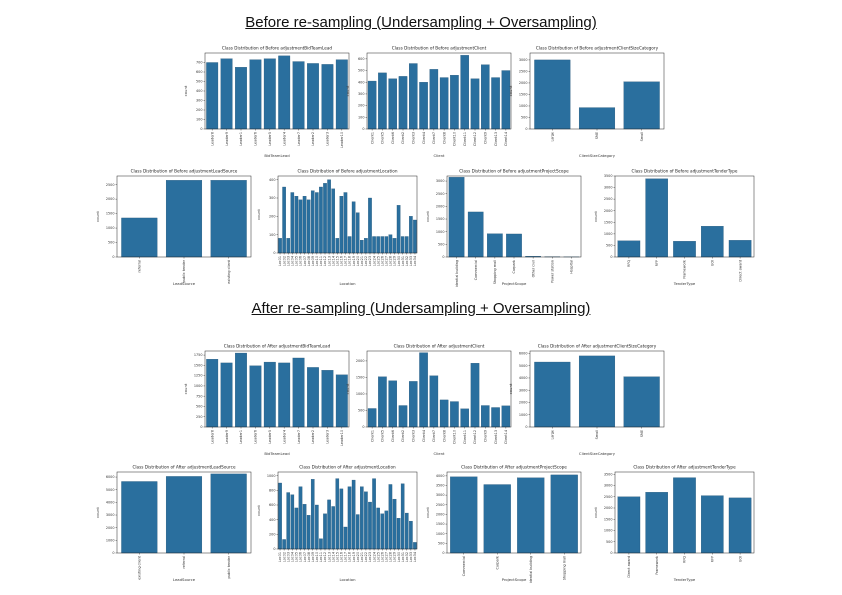 The width and height of the screenshot is (842, 595). I want to click on bar-loc04, so click(292, 522).